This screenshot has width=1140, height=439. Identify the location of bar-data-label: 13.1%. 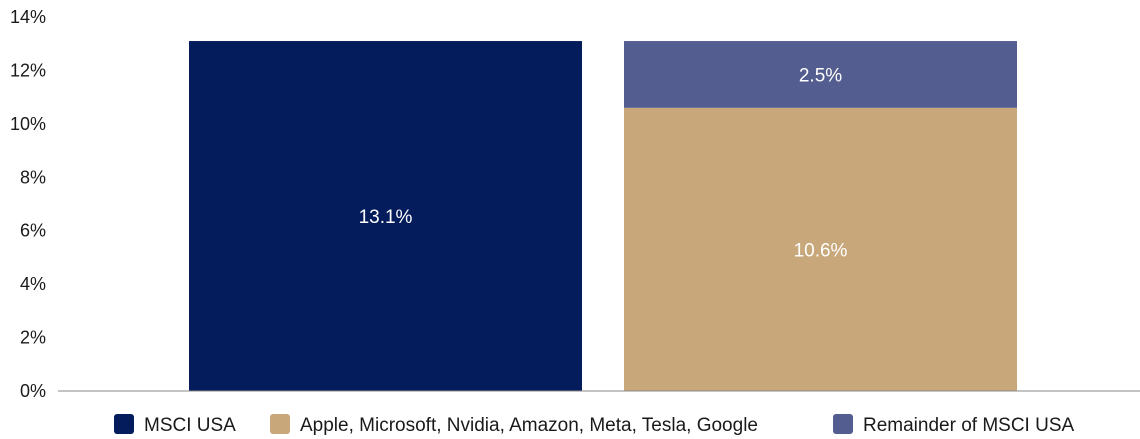
(386, 217).